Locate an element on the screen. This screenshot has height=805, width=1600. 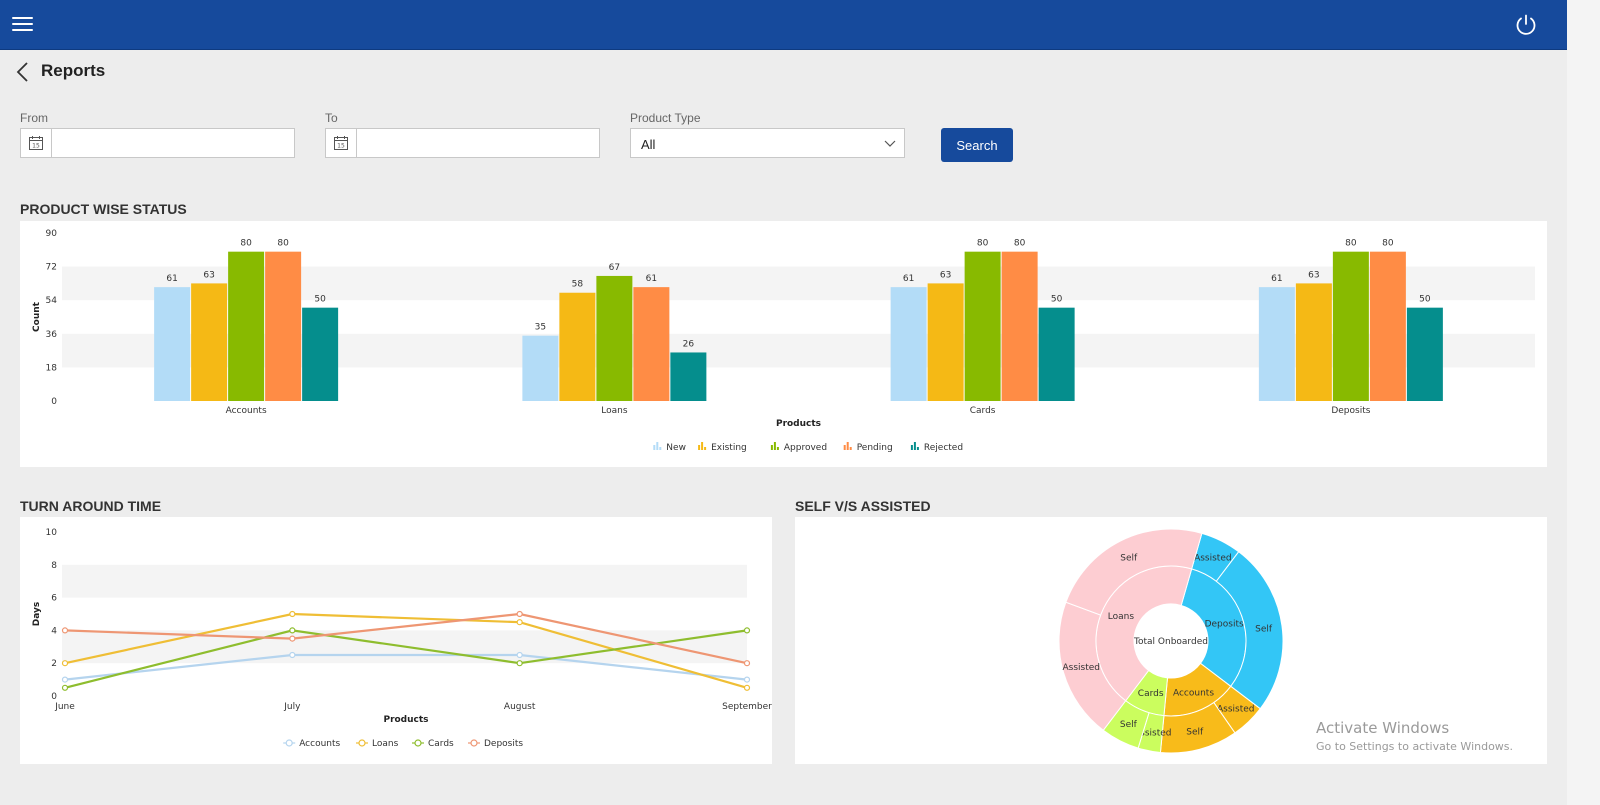
product-type-value: All is located at coordinates (648, 144).